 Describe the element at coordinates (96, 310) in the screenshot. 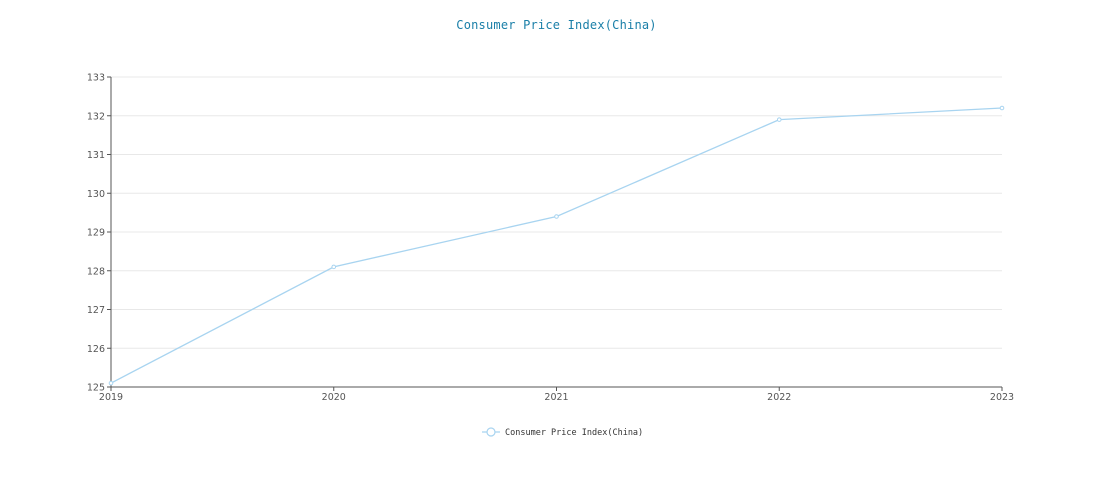

I see `y-tick-label: 127` at that location.